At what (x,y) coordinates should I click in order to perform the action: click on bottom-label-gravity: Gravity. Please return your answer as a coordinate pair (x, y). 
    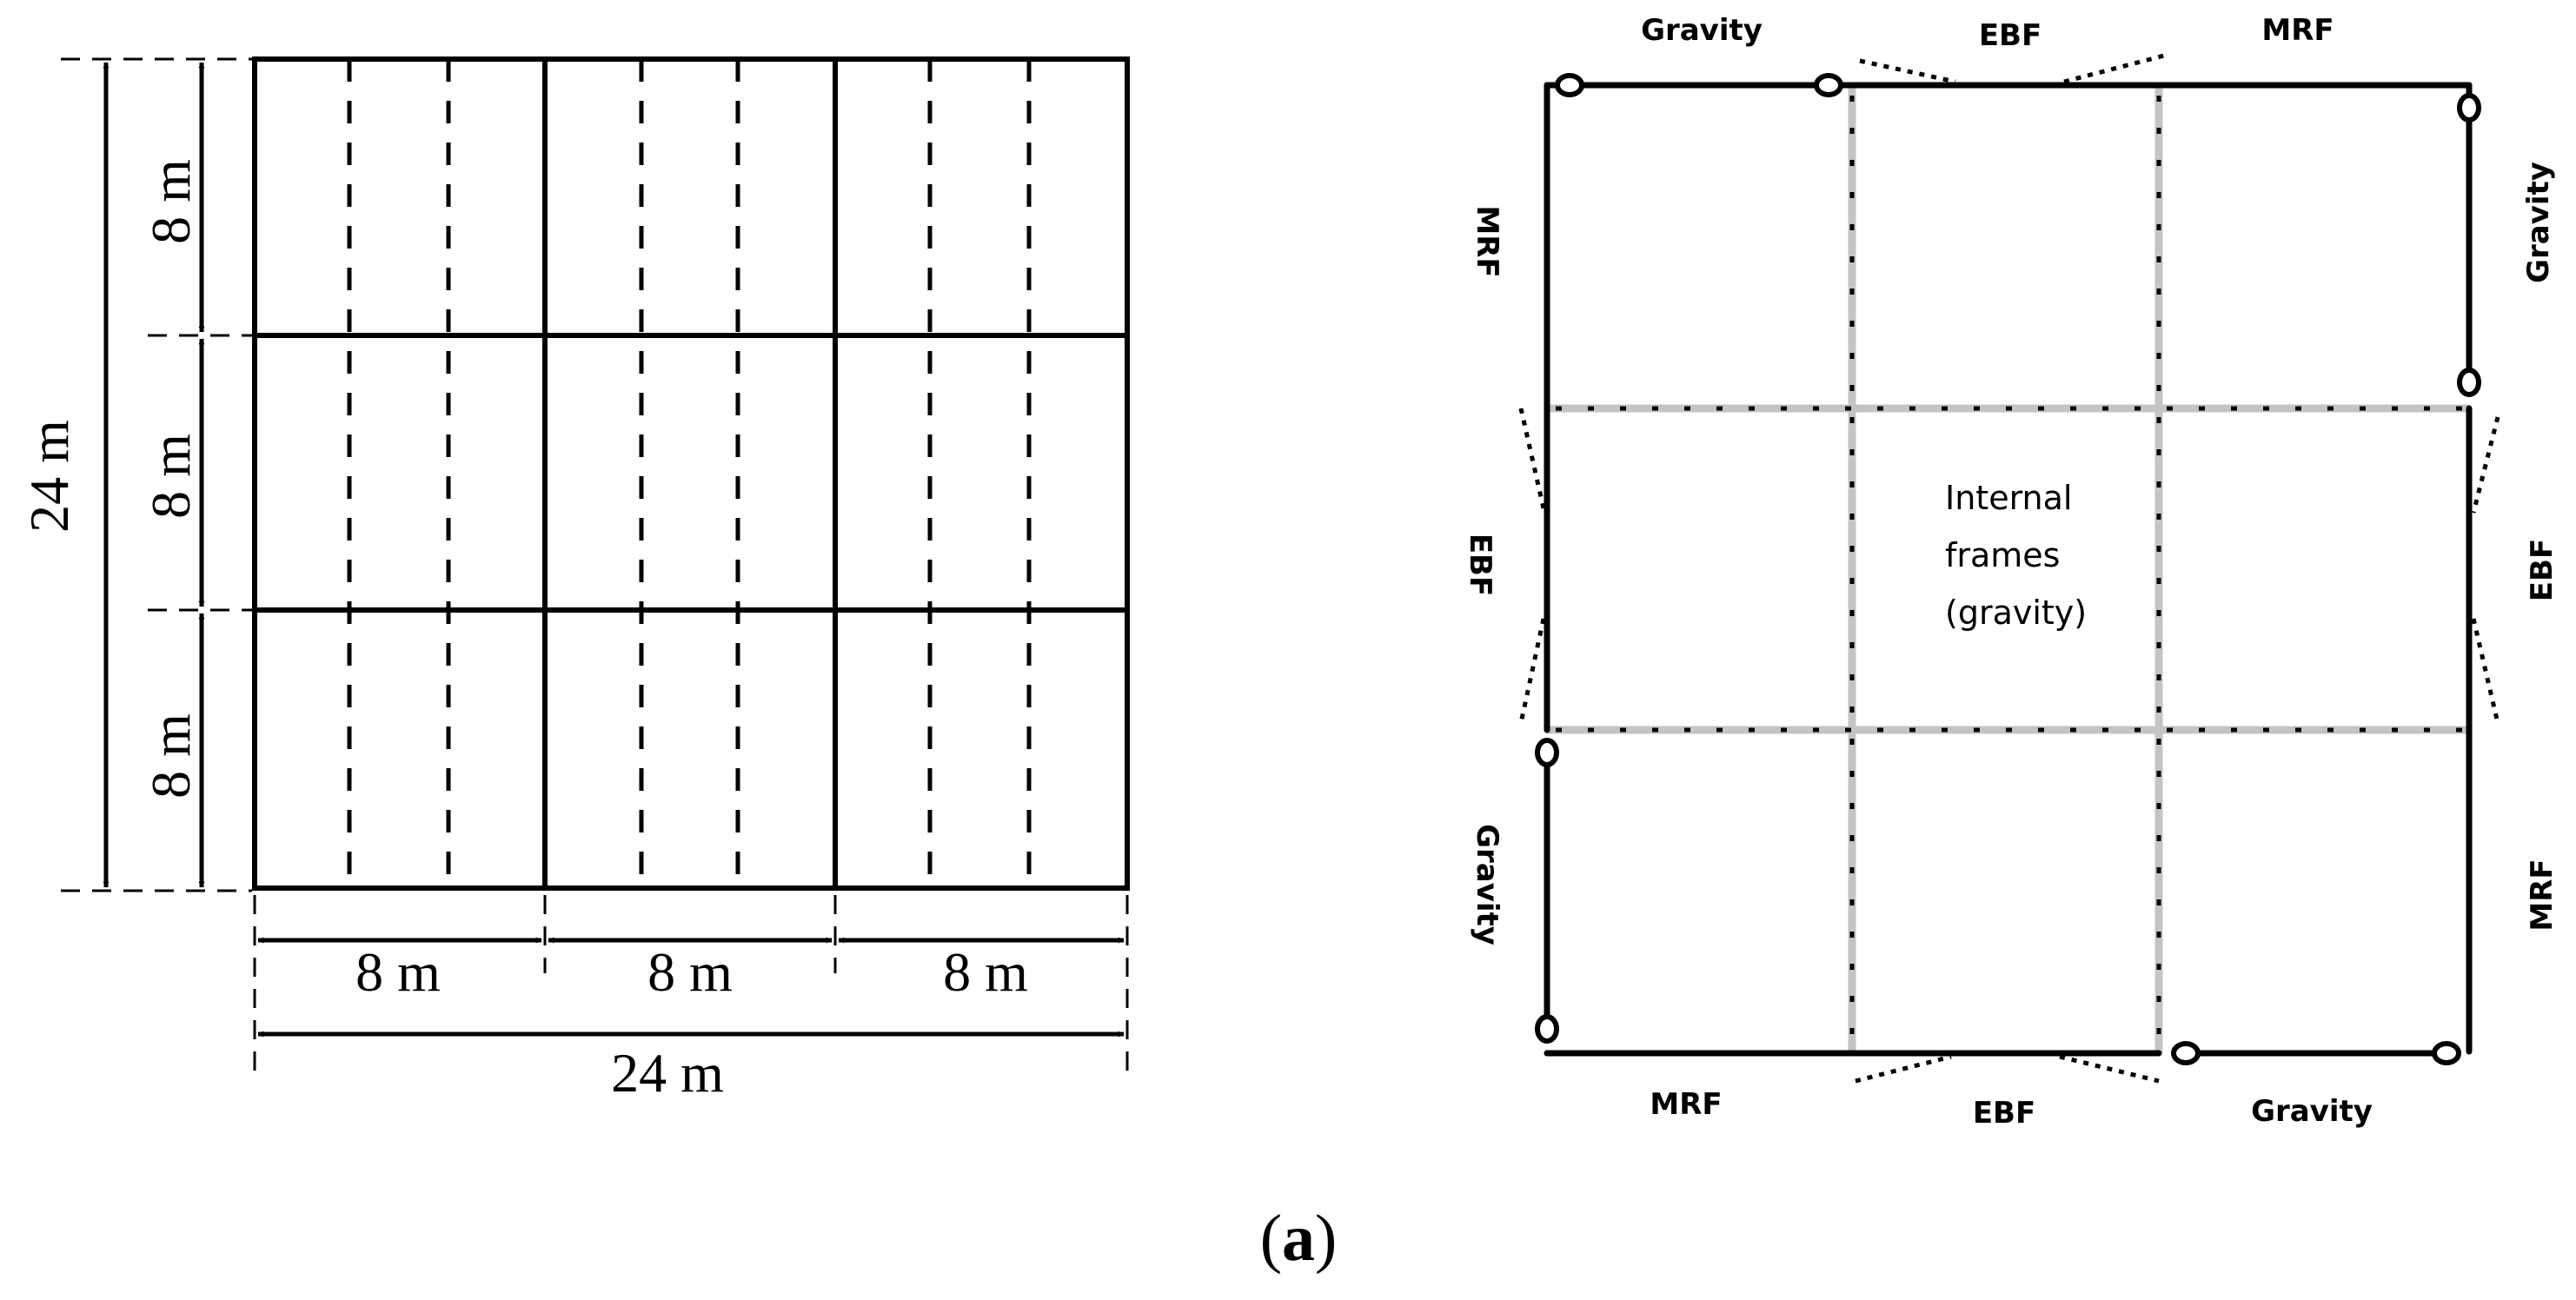
    Looking at the image, I should click on (2312, 1111).